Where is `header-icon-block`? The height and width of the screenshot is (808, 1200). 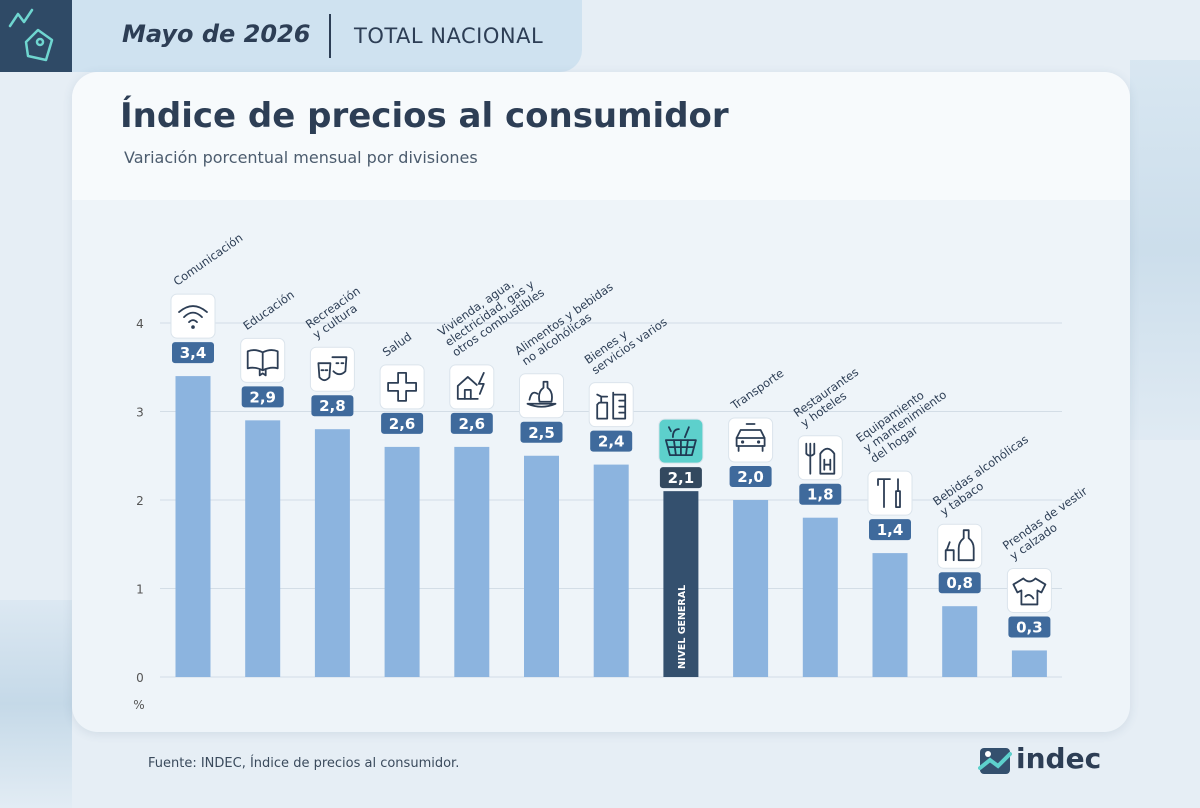 header-icon-block is located at coordinates (36, 36).